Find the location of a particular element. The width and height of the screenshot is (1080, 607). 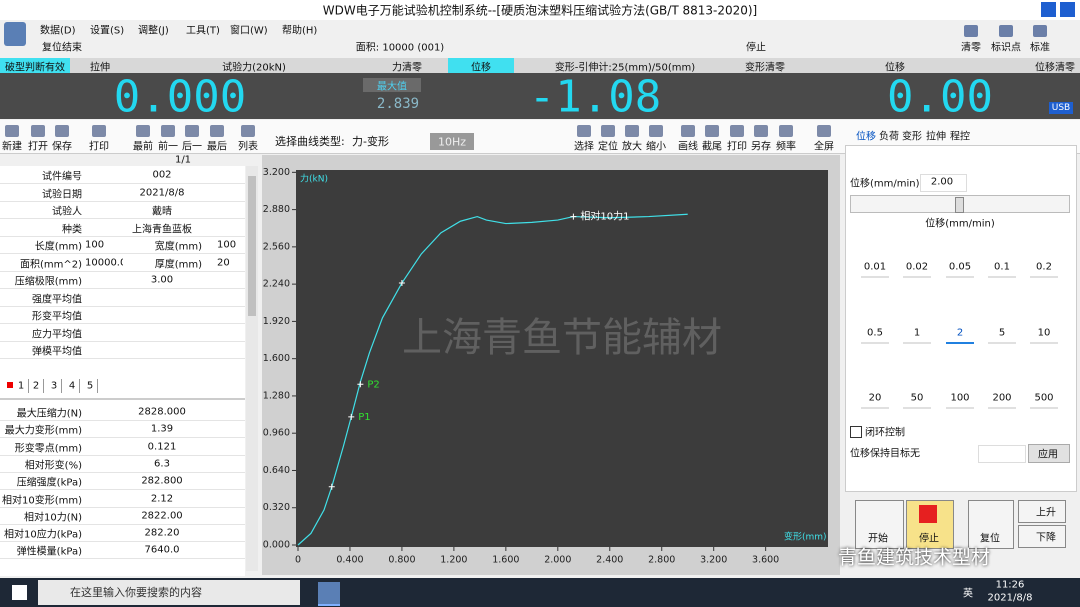

reset-button is located at coordinates (991, 524).